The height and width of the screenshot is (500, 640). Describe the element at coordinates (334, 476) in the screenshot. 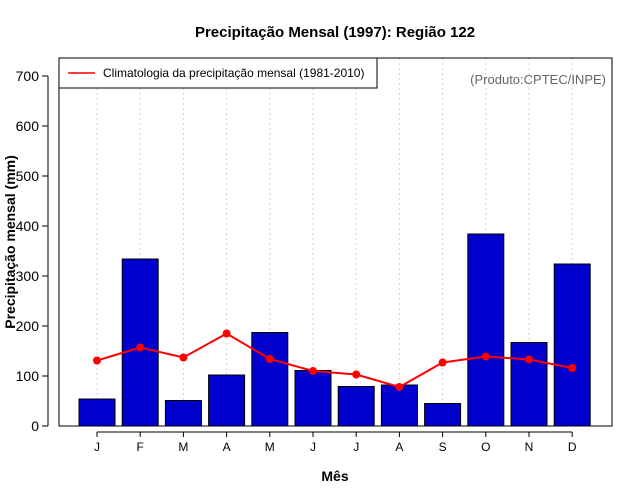

I see `x-axis-title: Mês` at that location.